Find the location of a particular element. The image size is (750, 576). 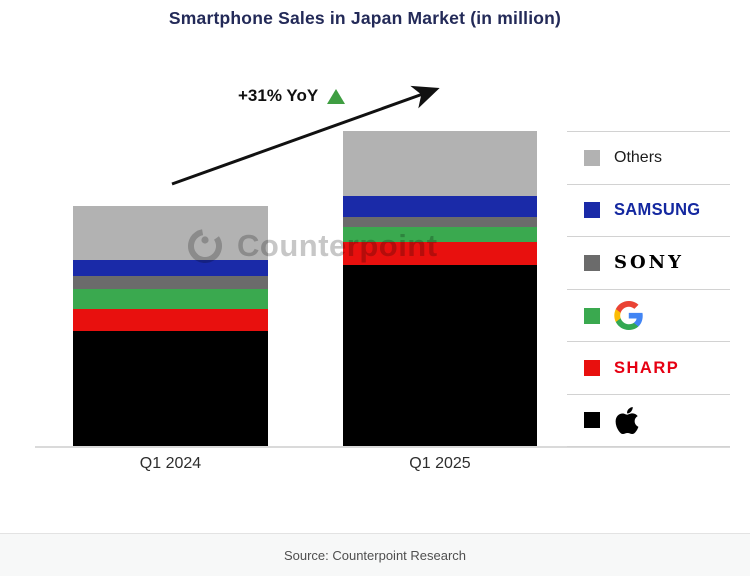

growth-arrow is located at coordinates (305, 135).